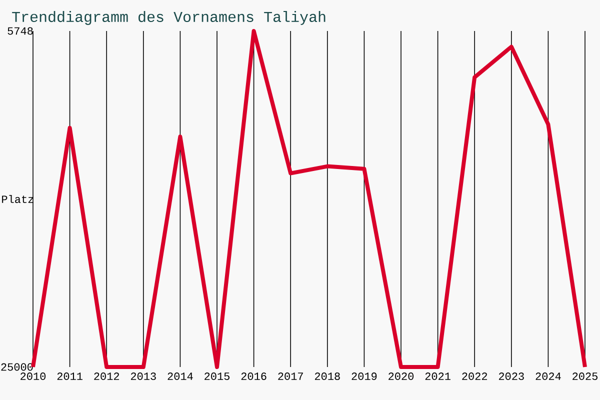 Image resolution: width=600 pixels, height=400 pixels. Describe the element at coordinates (69, 376) in the screenshot. I see `x-tick-label: 2011` at that location.